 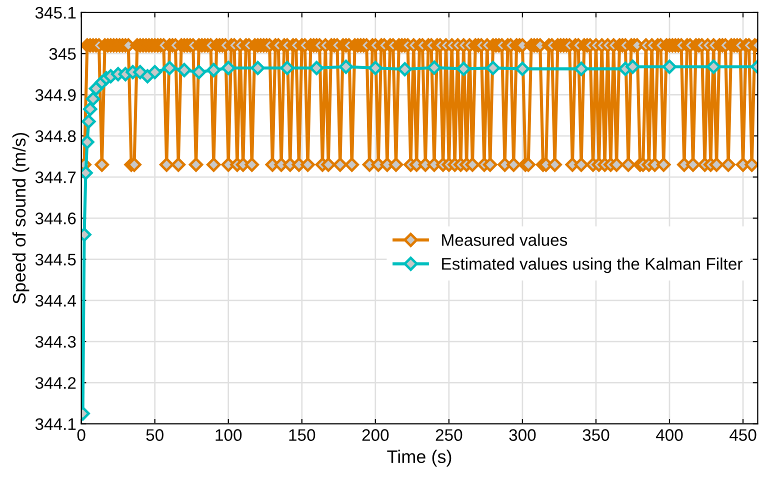 What do you see at coordinates (592, 266) in the screenshot?
I see `legend-label: Estimated values using the Kalman Filter` at bounding box center [592, 266].